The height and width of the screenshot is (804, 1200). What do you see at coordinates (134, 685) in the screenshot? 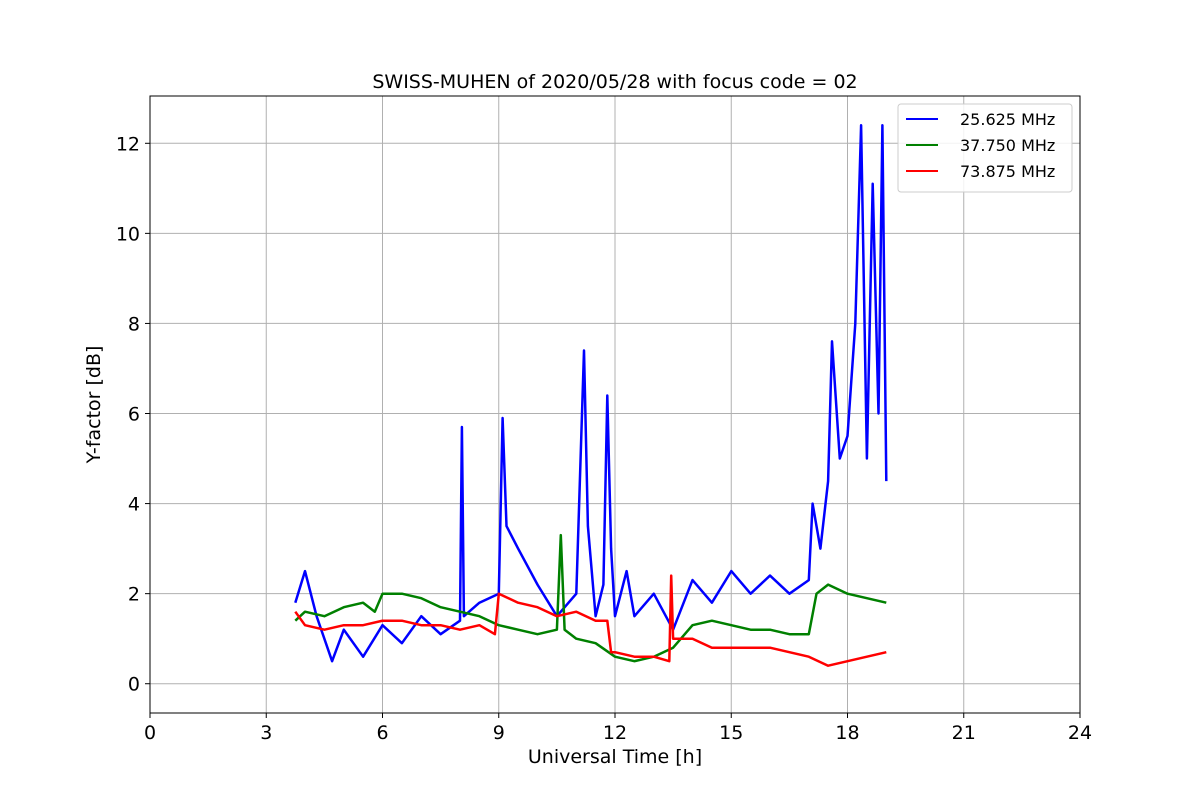
I see `y-tick-label: 0` at bounding box center [134, 685].